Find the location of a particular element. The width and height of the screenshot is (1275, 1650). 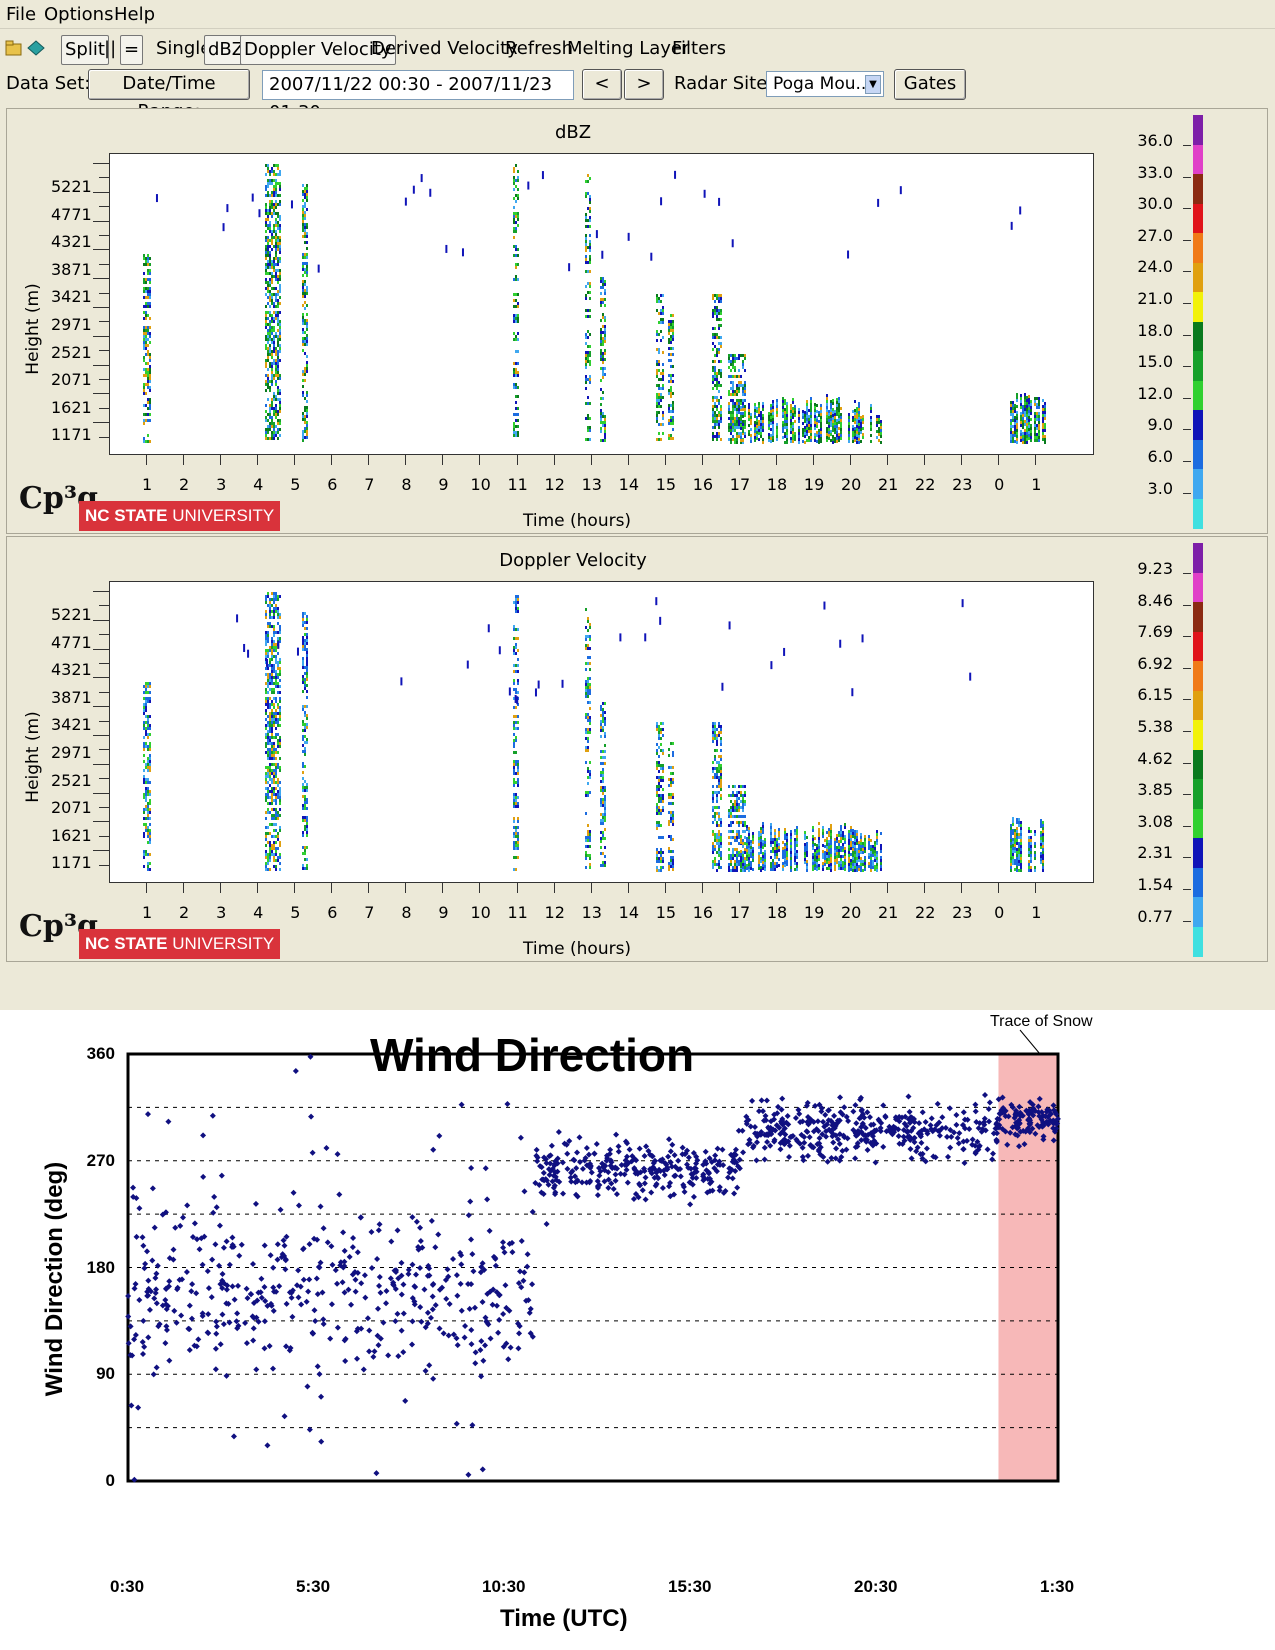

refresh-button: Refresh is located at coordinates (539, 48).